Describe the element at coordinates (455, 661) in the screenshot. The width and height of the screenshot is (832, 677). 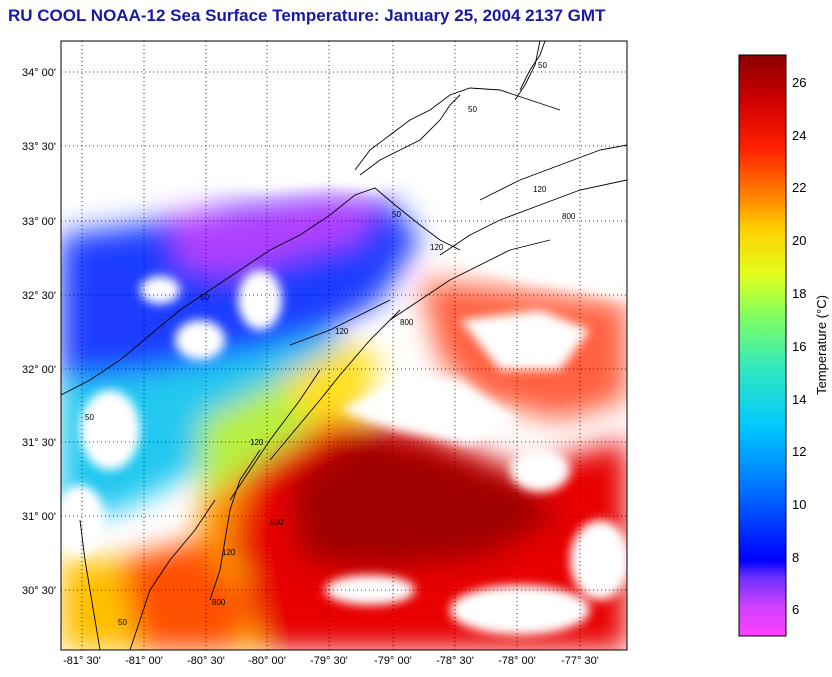
I see `lon-tick-label: -78° 30'` at that location.